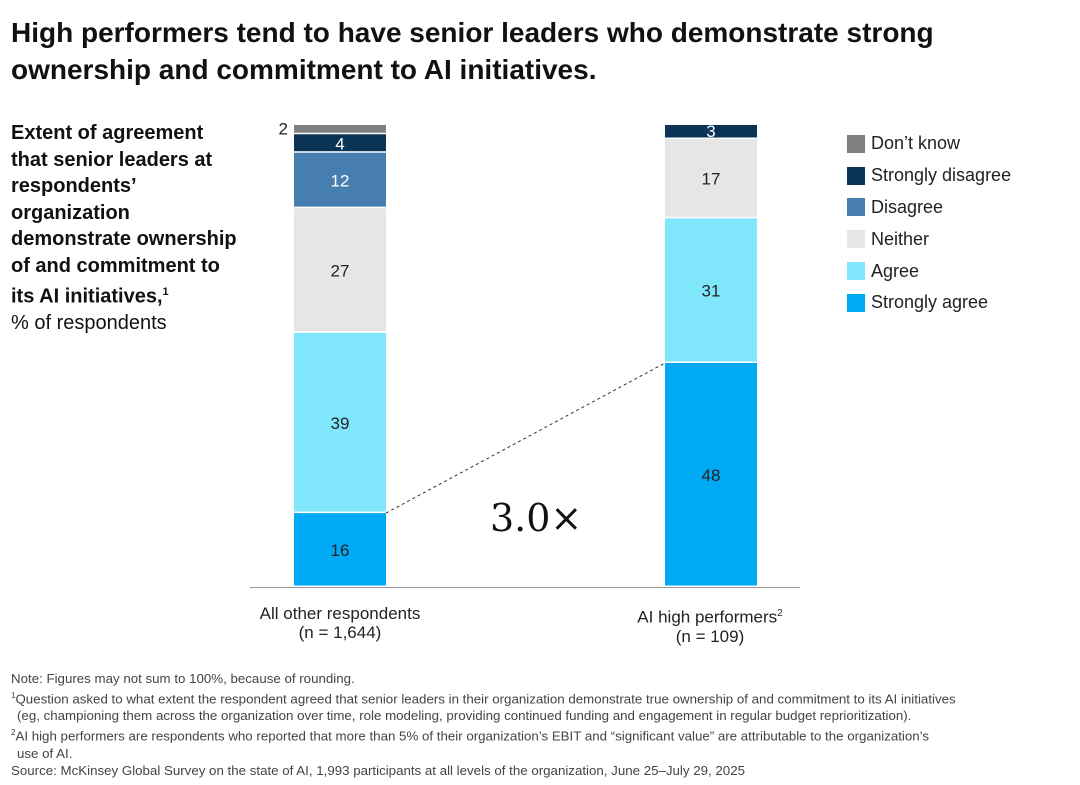 The width and height of the screenshot is (1080, 785). I want to click on legend-label: Neither, so click(900, 238).